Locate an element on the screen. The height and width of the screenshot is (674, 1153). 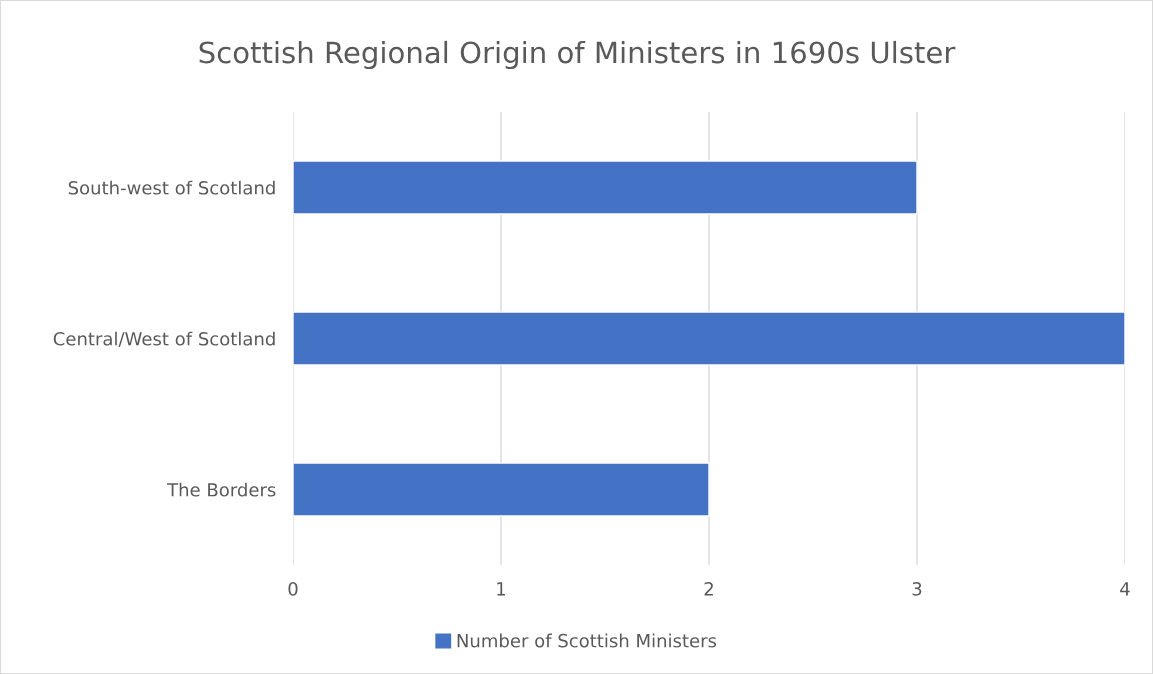
chart-title: Scottish Regional Origin of Ministers in 1690s Ulster is located at coordinates (577, 55).